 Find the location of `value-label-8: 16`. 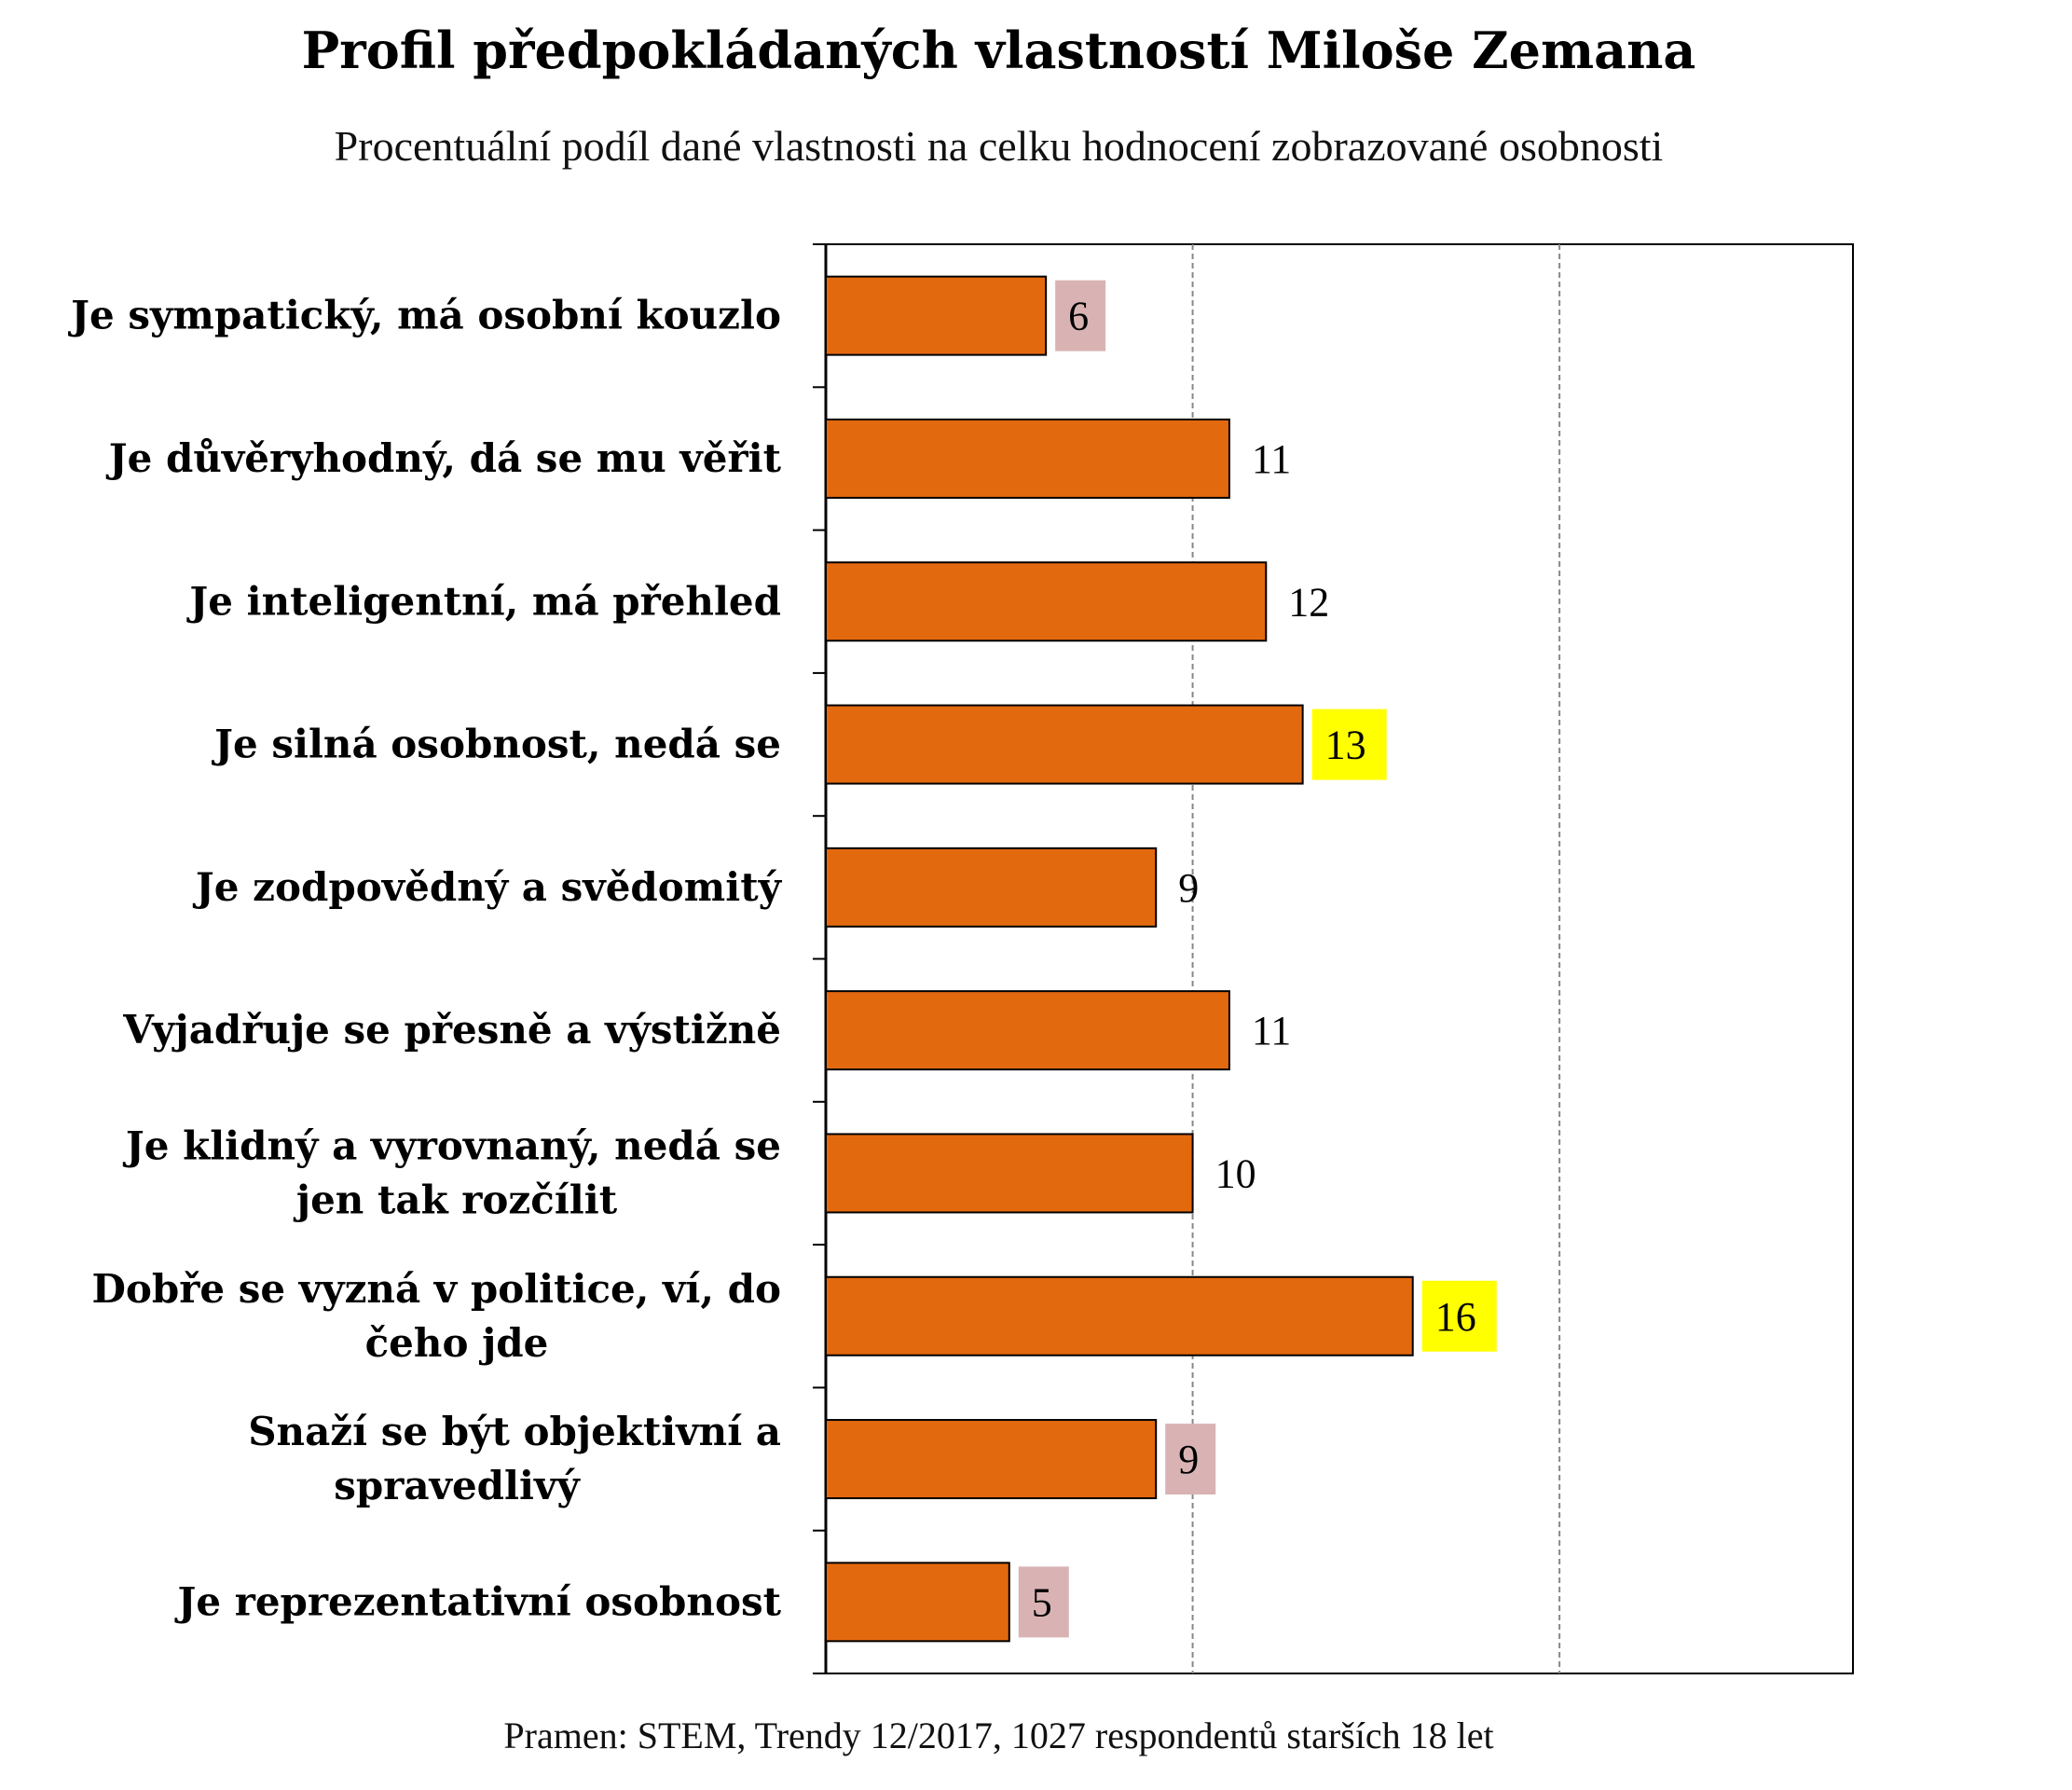

value-label-8: 16 is located at coordinates (1456, 1317).